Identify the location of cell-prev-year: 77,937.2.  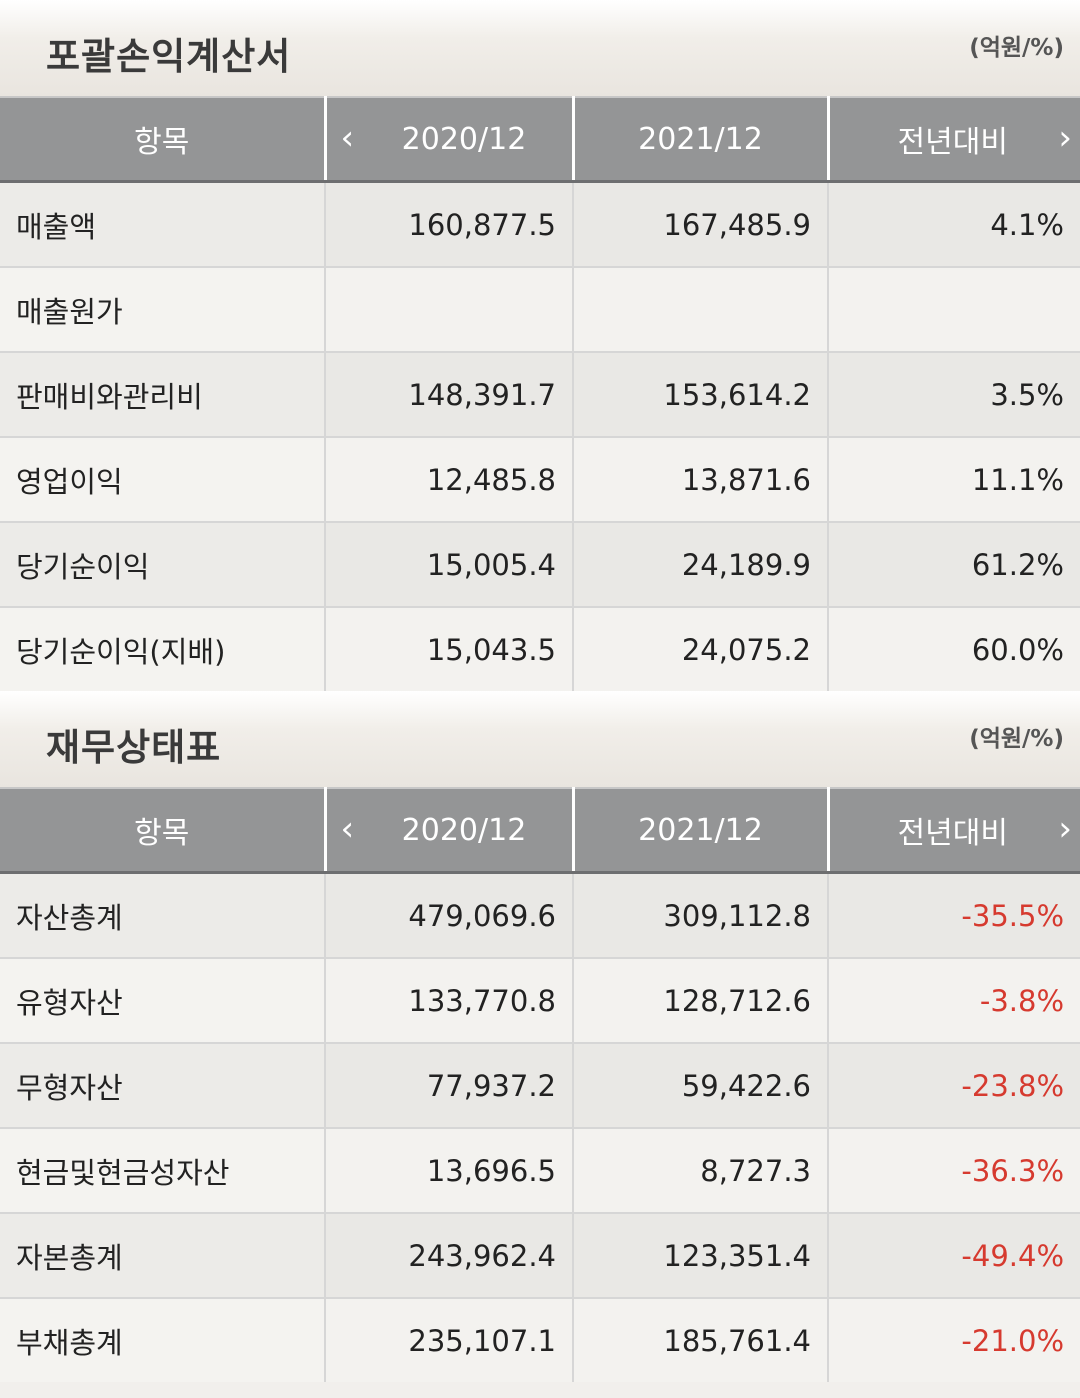
(448, 1085).